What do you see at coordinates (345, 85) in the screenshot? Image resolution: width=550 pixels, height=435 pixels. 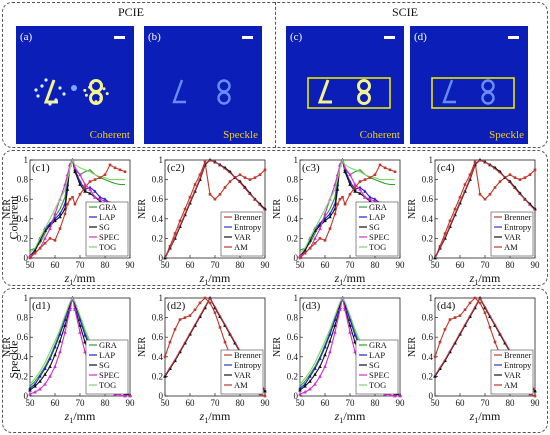 I see `image-panel: (c) Coherent` at bounding box center [345, 85].